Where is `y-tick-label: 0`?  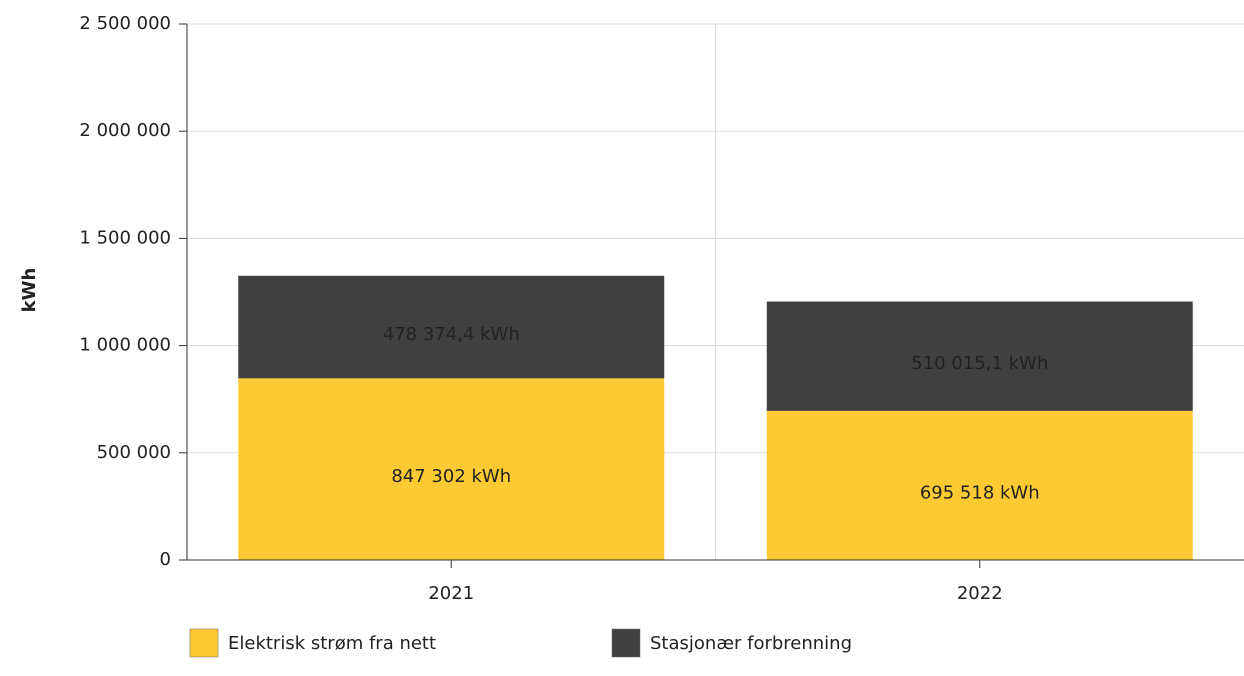 y-tick-label: 0 is located at coordinates (165, 559).